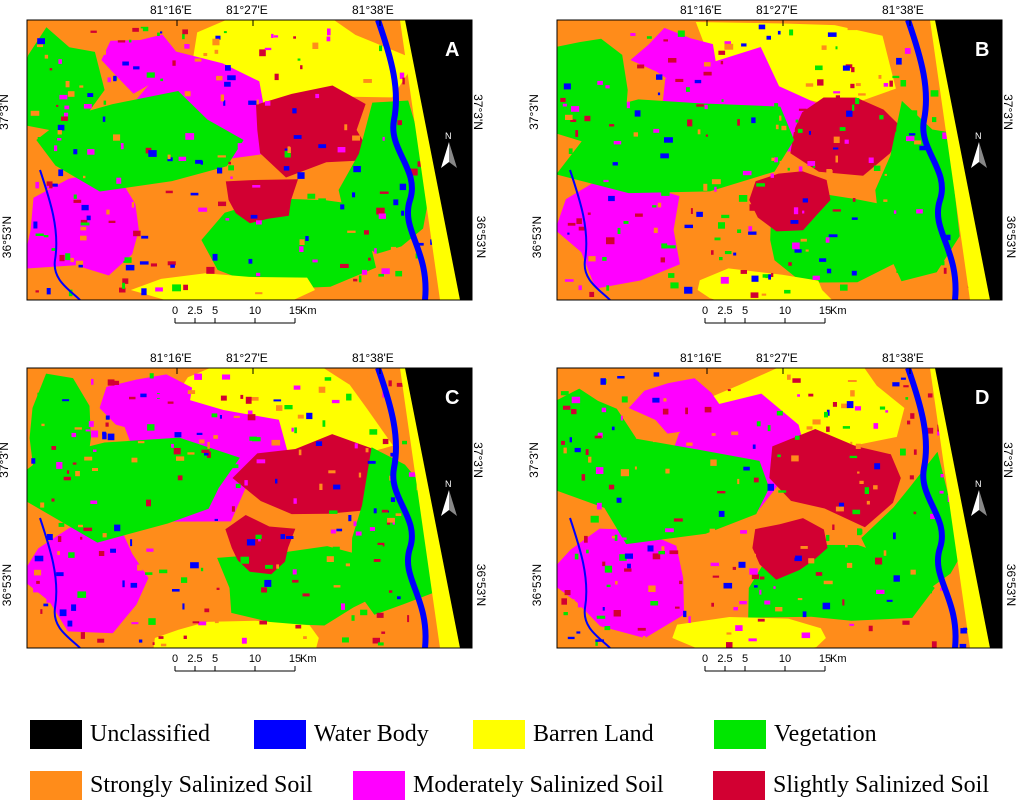  Describe the element at coordinates (201, 785) in the screenshot. I see `legend-label: Strongly Salinized Soil` at that location.